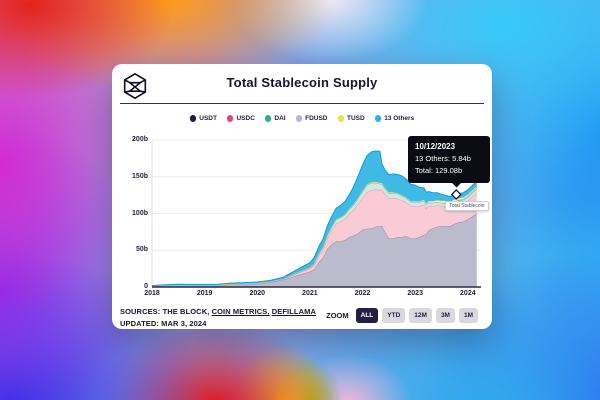 The width and height of the screenshot is (600, 400). Describe the element at coordinates (245, 118) in the screenshot. I see `legend-label-usdc: USDC` at that location.